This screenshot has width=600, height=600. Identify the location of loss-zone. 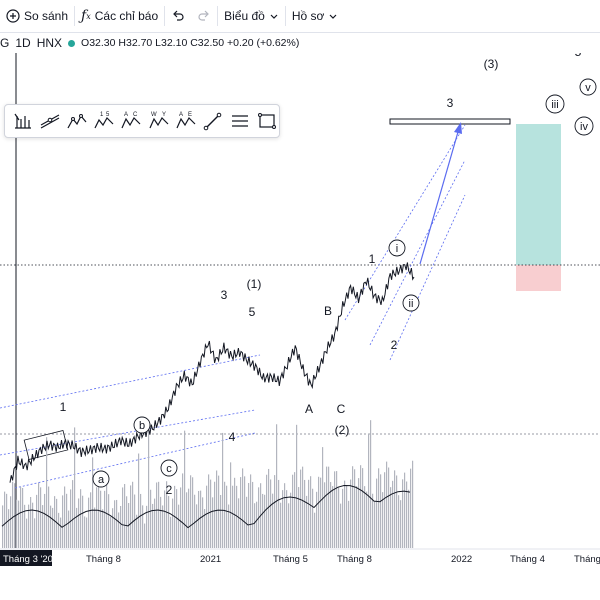
(538, 278).